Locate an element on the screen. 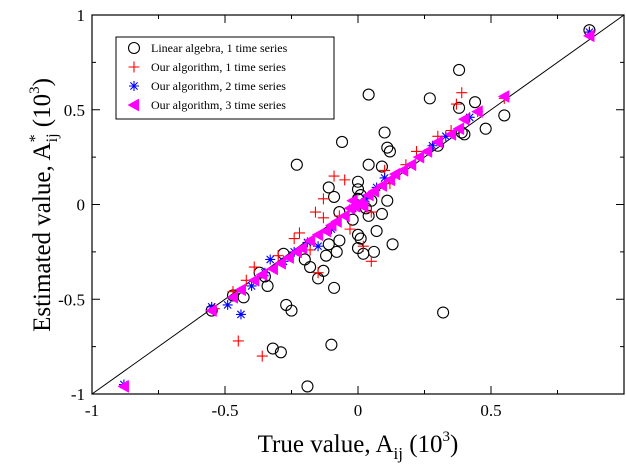 The height and width of the screenshot is (466, 626). x-tick-label: 0.5 is located at coordinates (490, 410).